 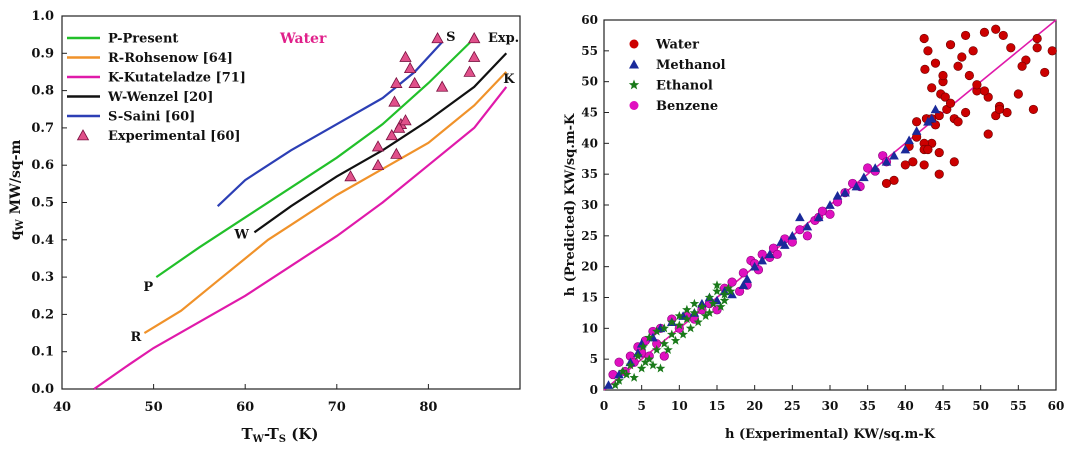 What do you see at coordinates (684, 86) in the screenshot?
I see `legend-label: Ethanol` at bounding box center [684, 86].